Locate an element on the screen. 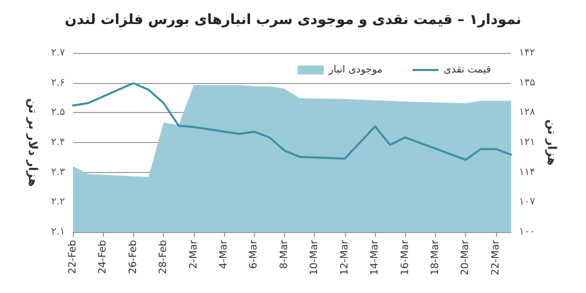  x-tick-label: 6-Mar is located at coordinates (254, 254).